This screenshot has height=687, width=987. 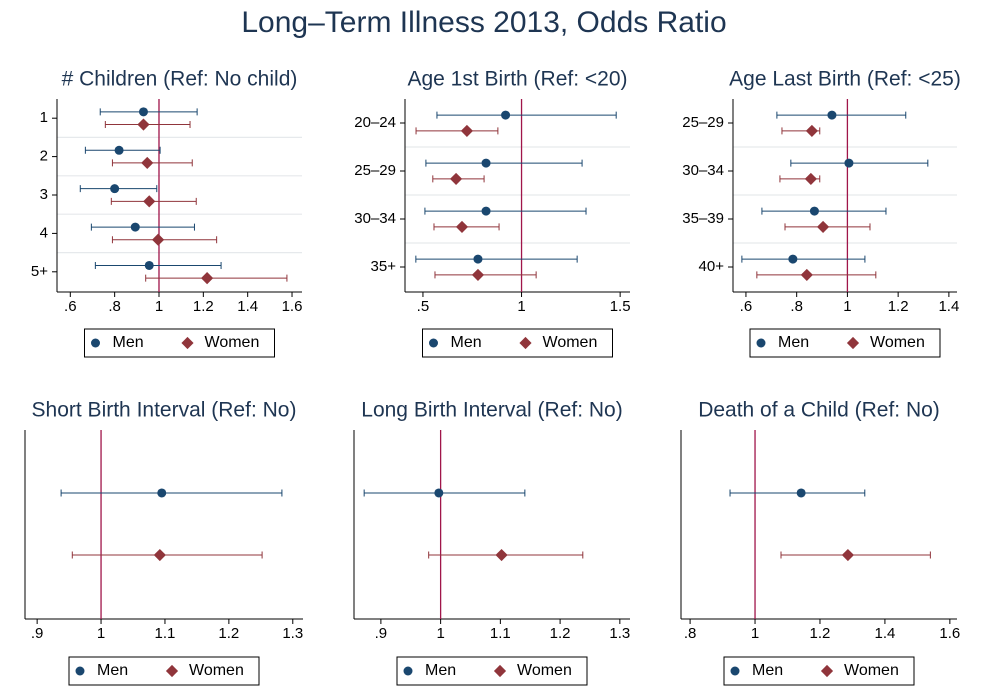 What do you see at coordinates (164, 410) in the screenshot?
I see `panel-title: Short Birth Interval (Ref: No)` at bounding box center [164, 410].